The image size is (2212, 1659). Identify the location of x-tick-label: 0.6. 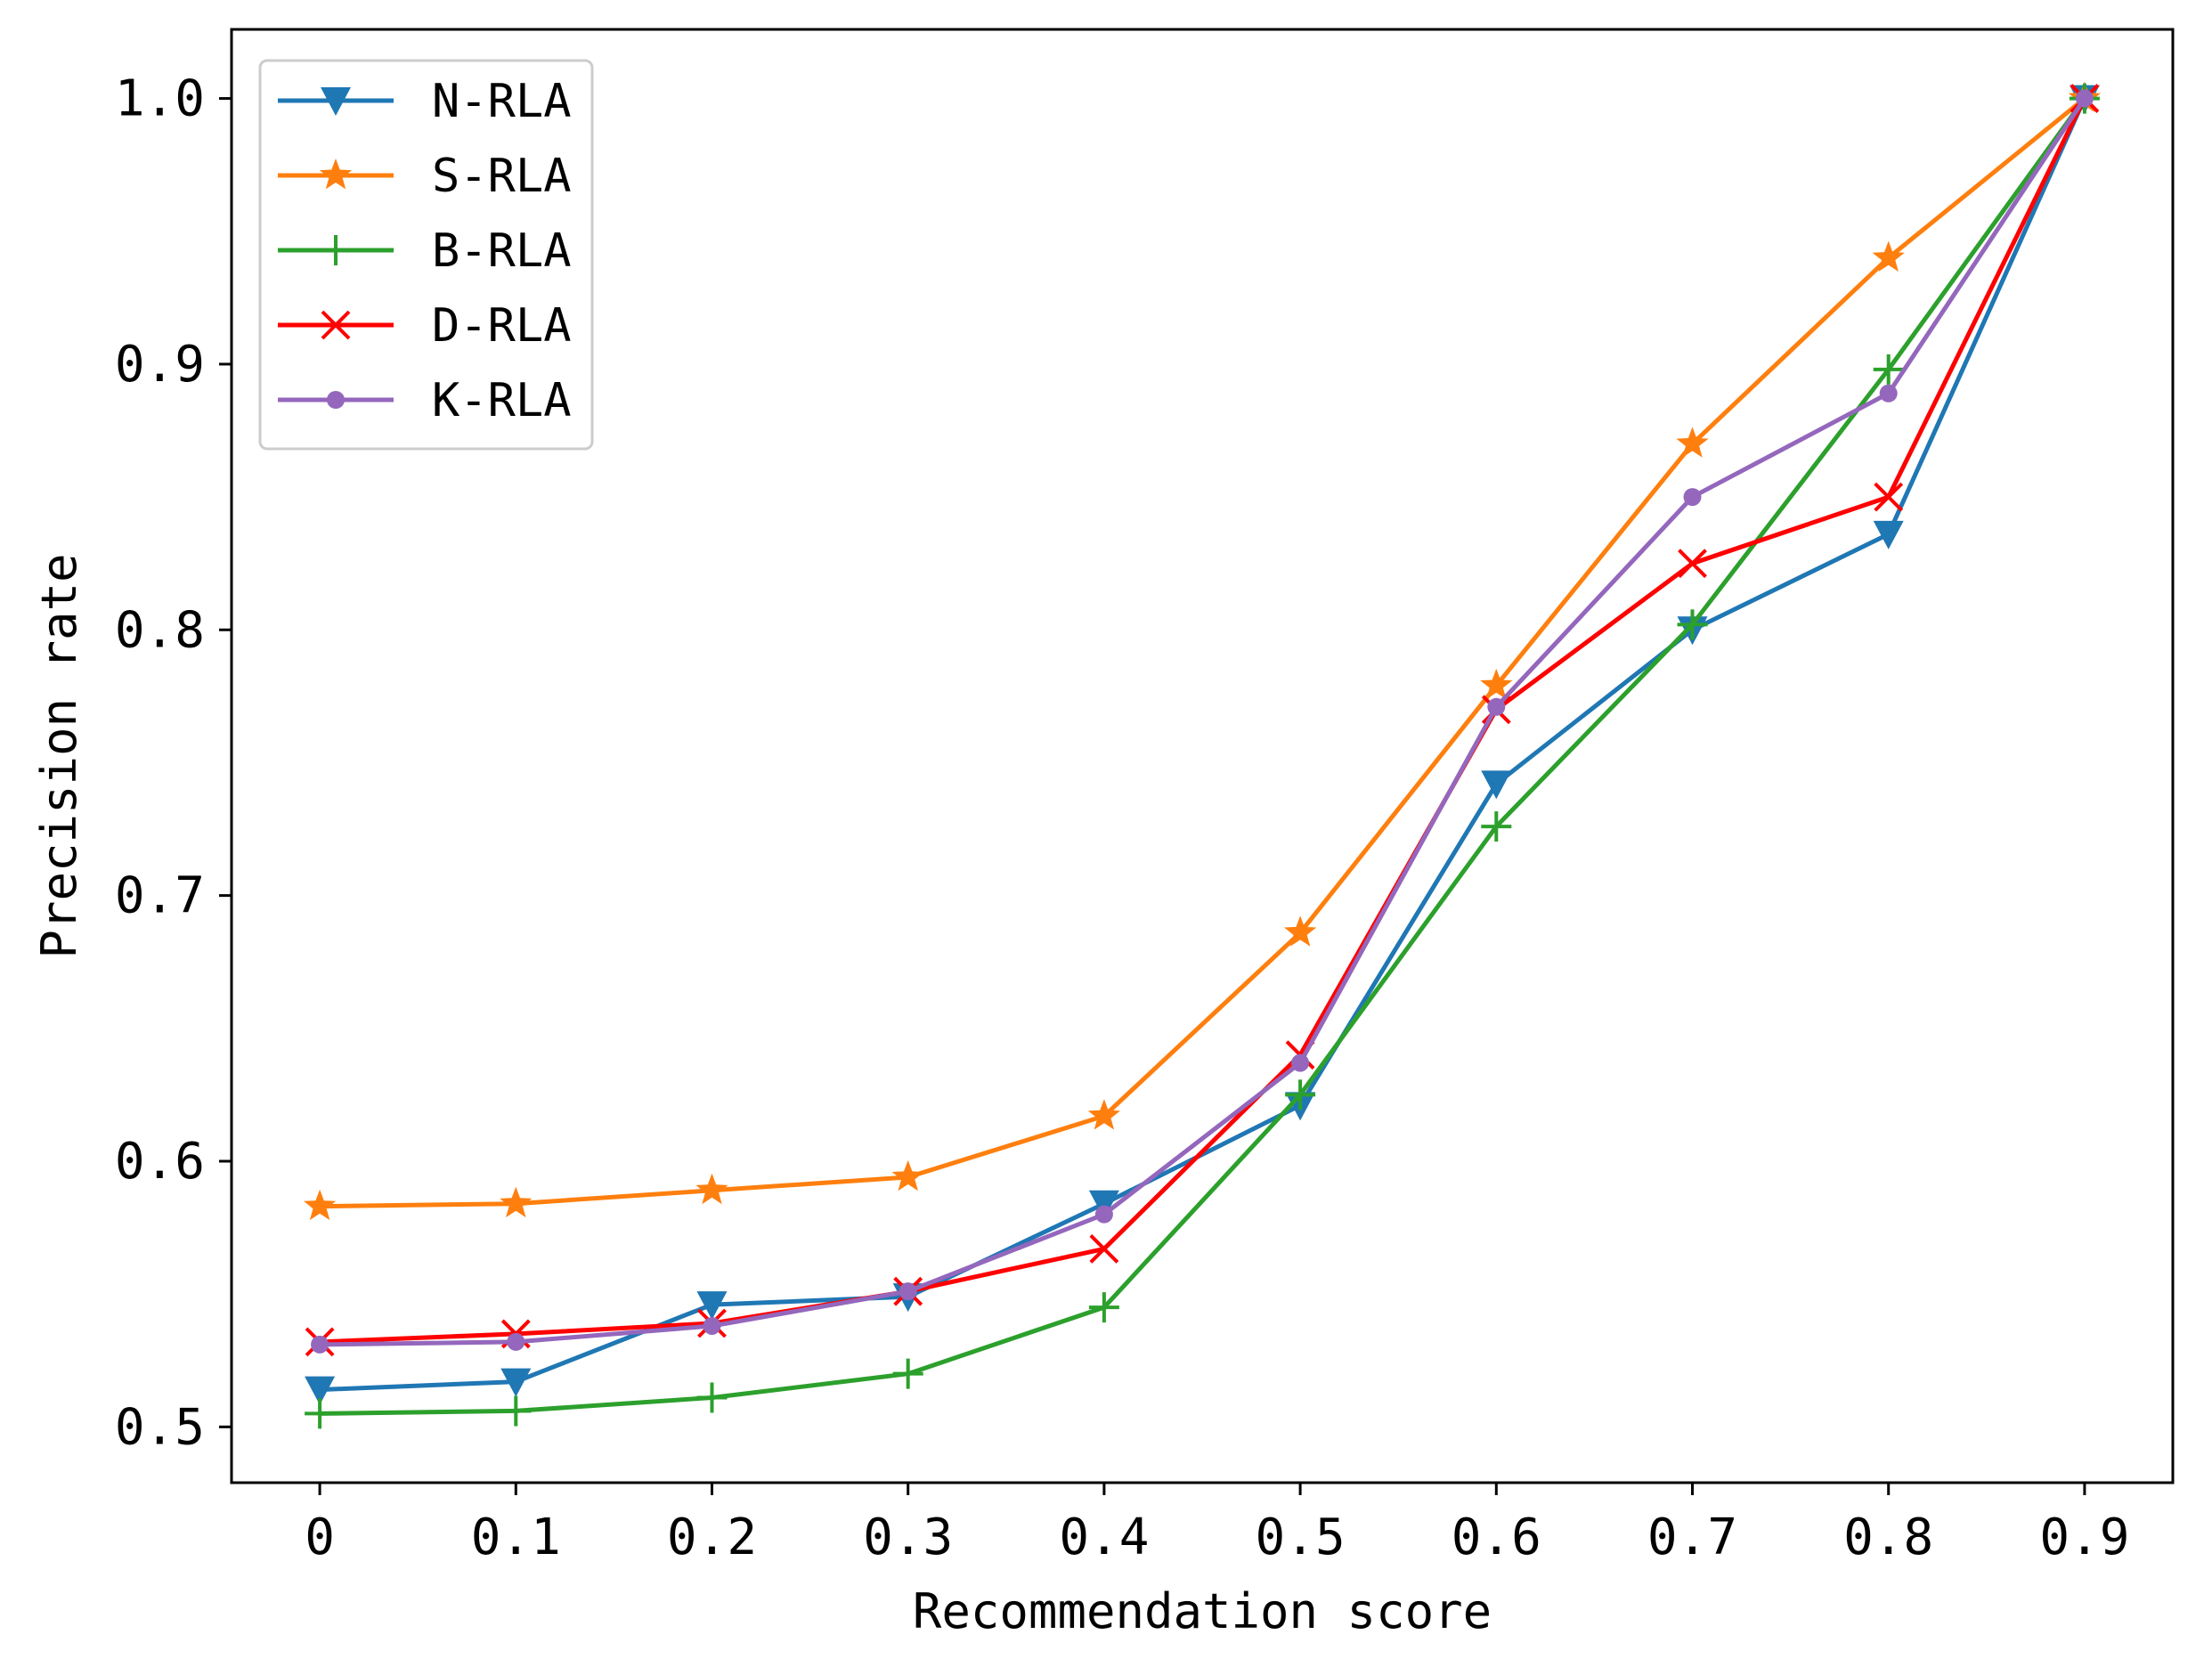
(1496, 1537).